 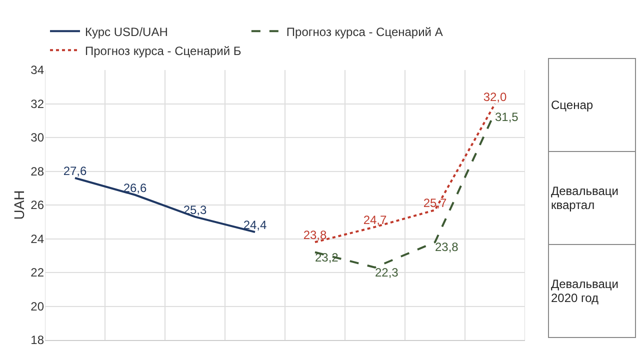 What do you see at coordinates (37, 239) in the screenshot?
I see `y-tick-label: 24` at bounding box center [37, 239].